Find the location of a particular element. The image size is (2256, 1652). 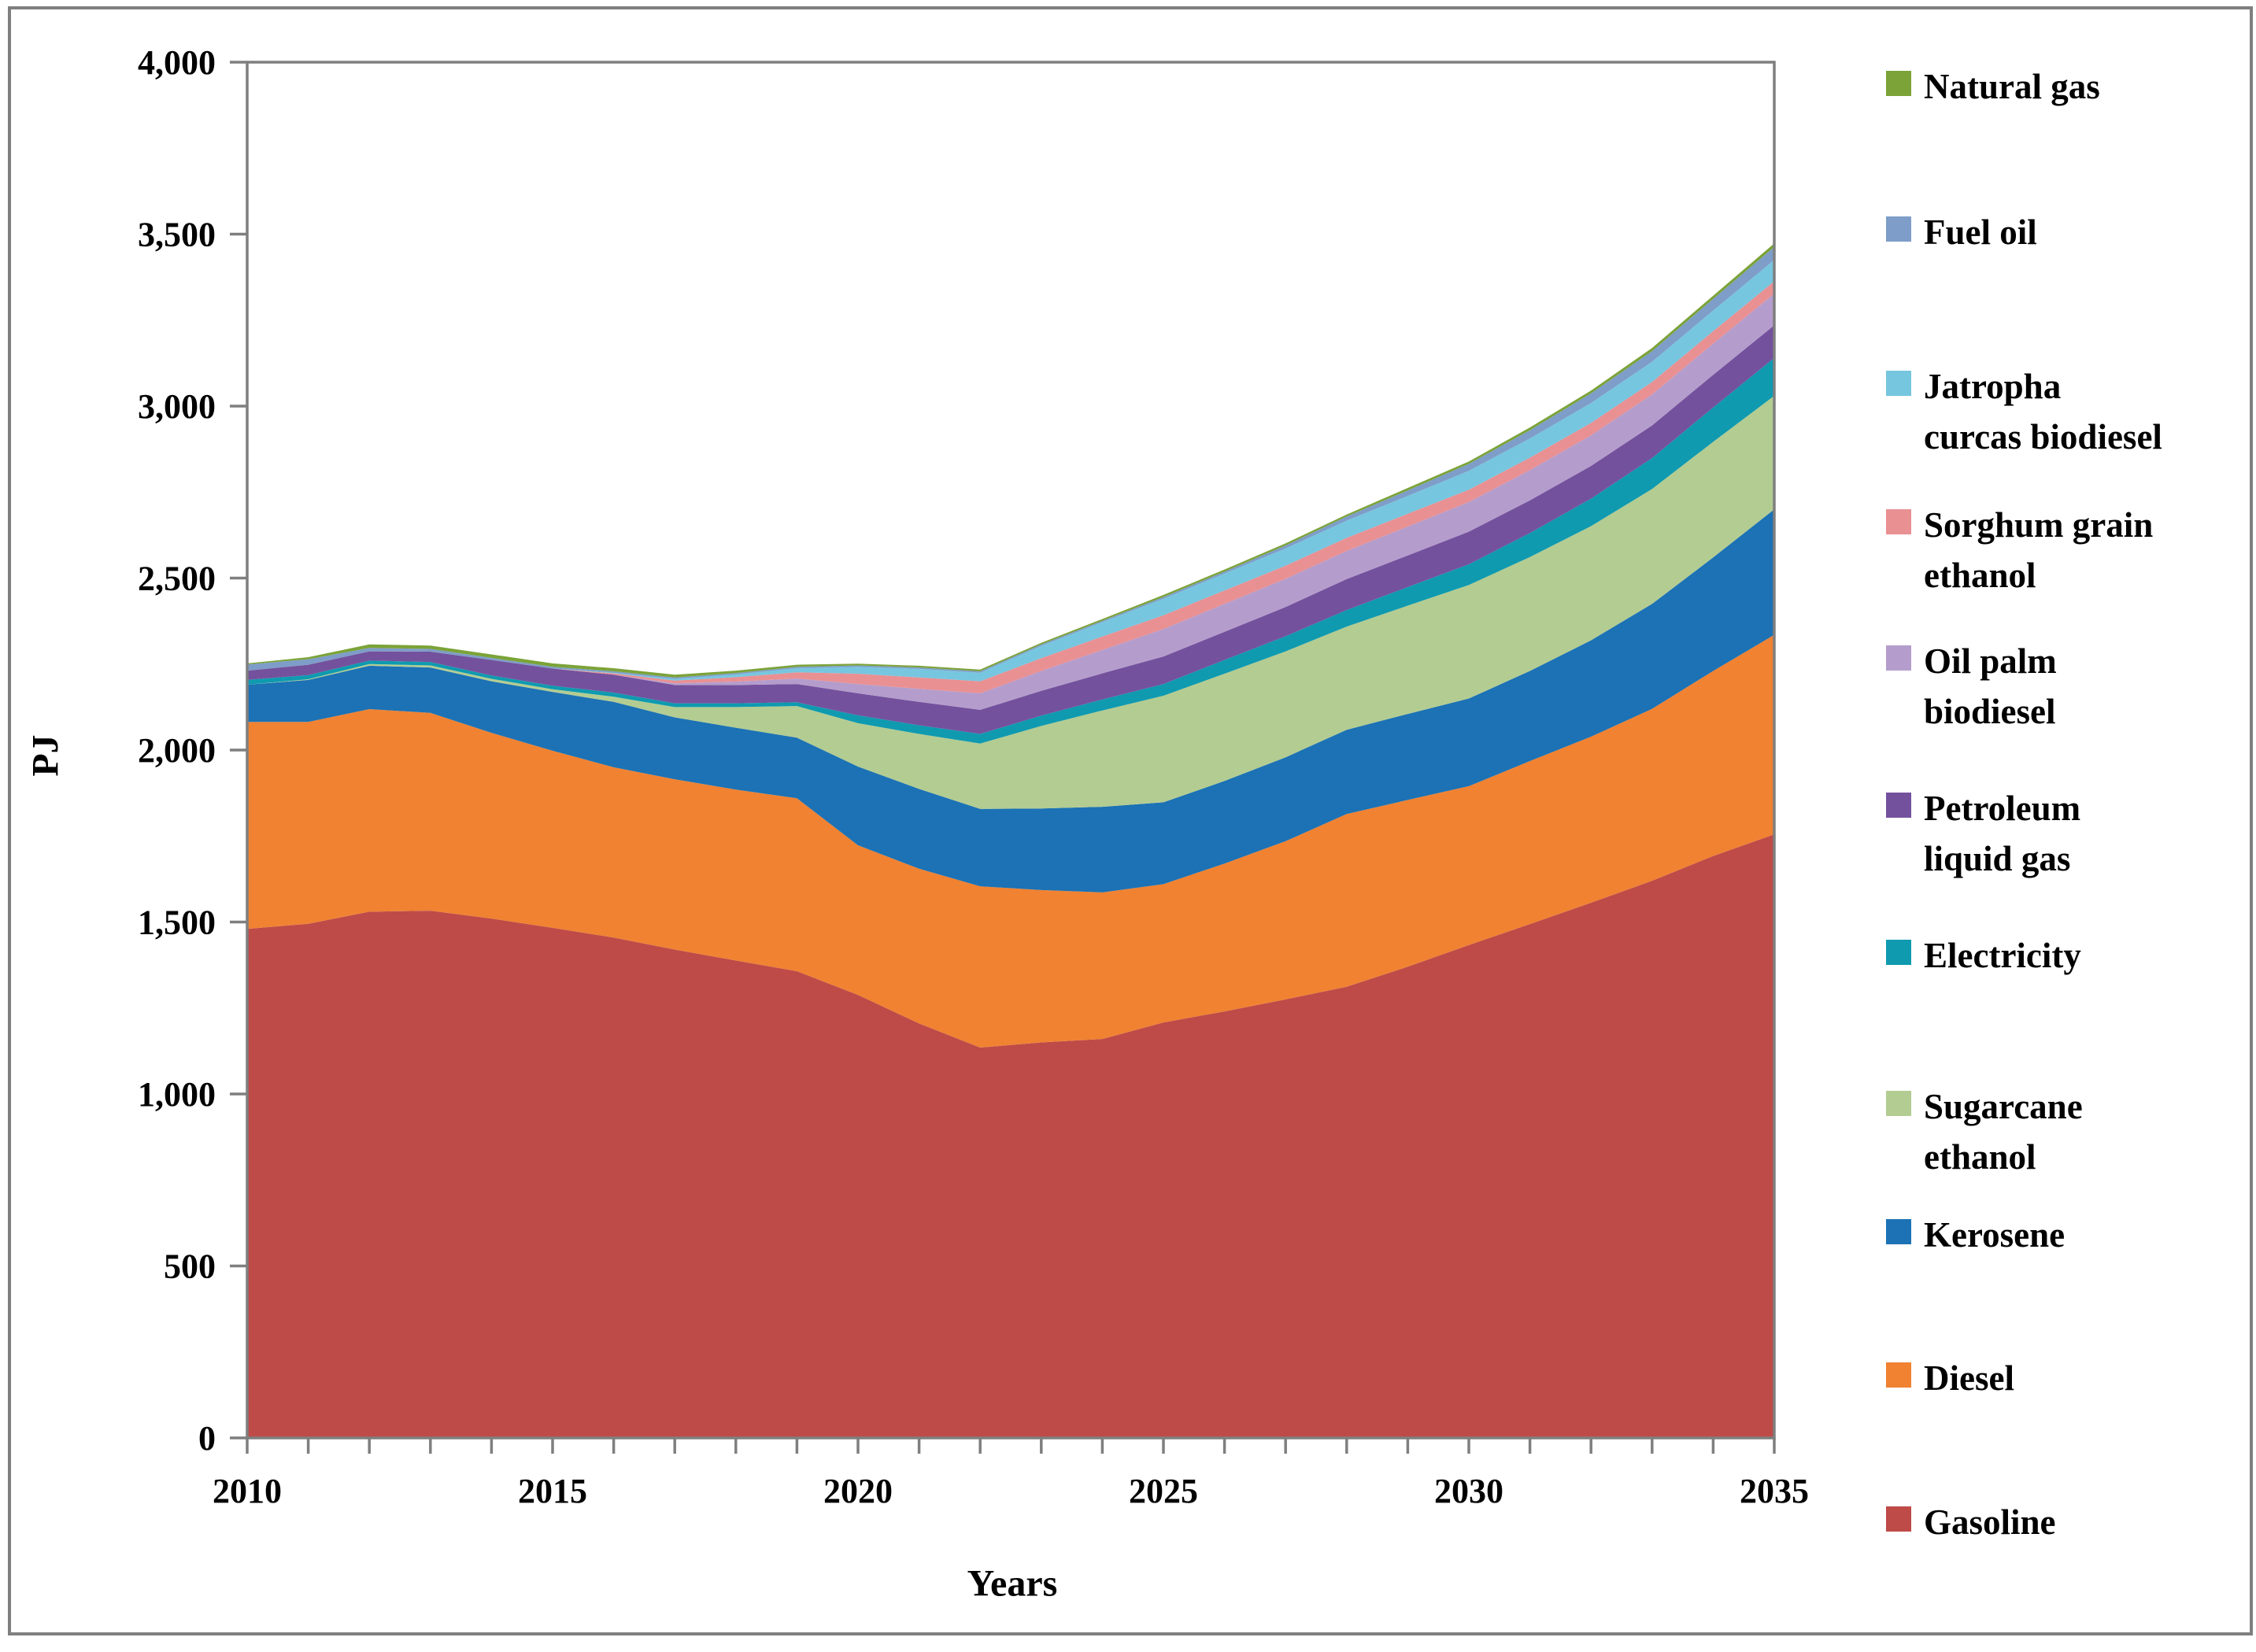

legend-item-sorghum-grain-ethanol: Sorghum grain ethanol is located at coordinates (2019, 551).